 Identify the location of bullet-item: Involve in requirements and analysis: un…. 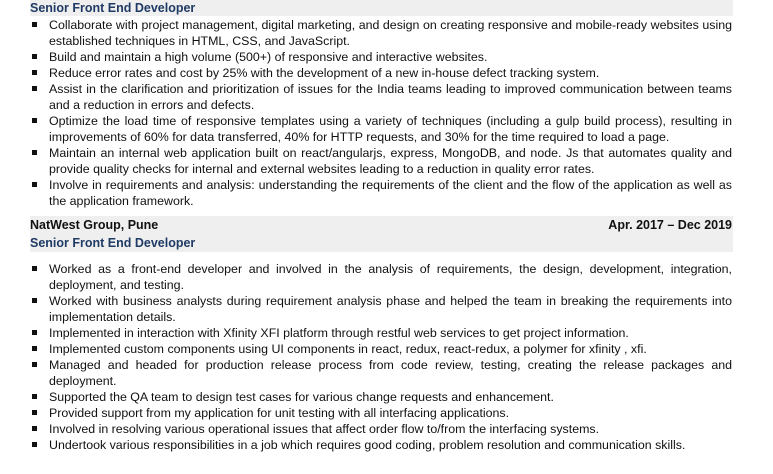
(381, 193).